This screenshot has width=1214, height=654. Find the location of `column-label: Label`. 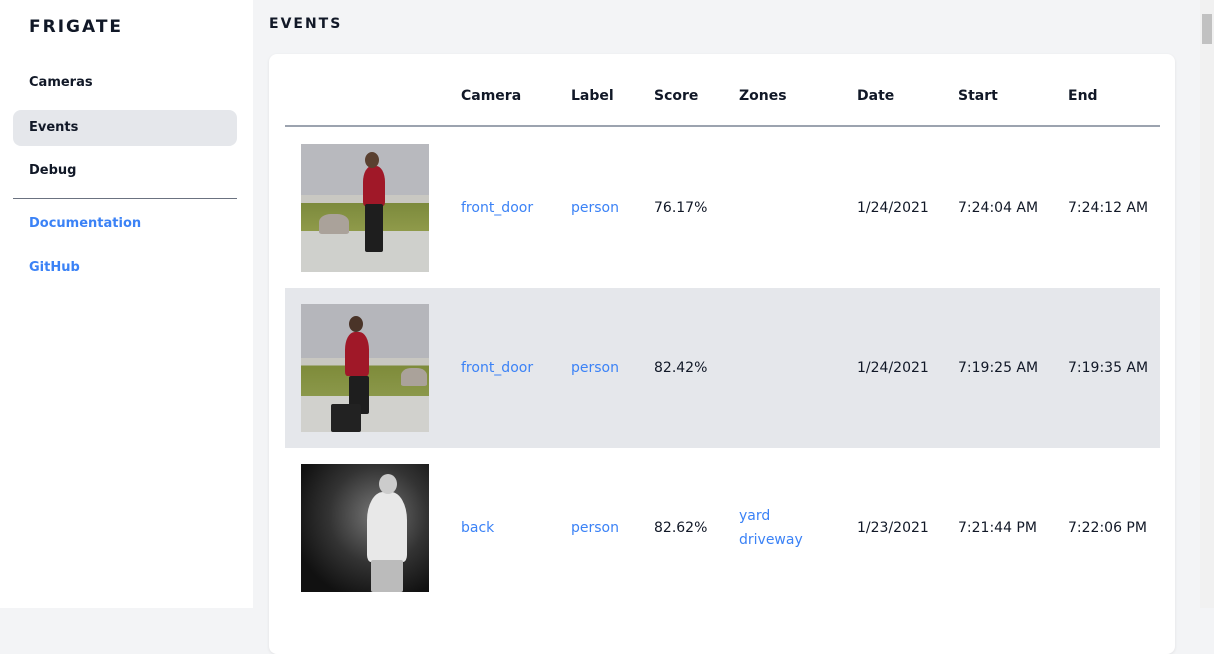

column-label: Label is located at coordinates (592, 96).